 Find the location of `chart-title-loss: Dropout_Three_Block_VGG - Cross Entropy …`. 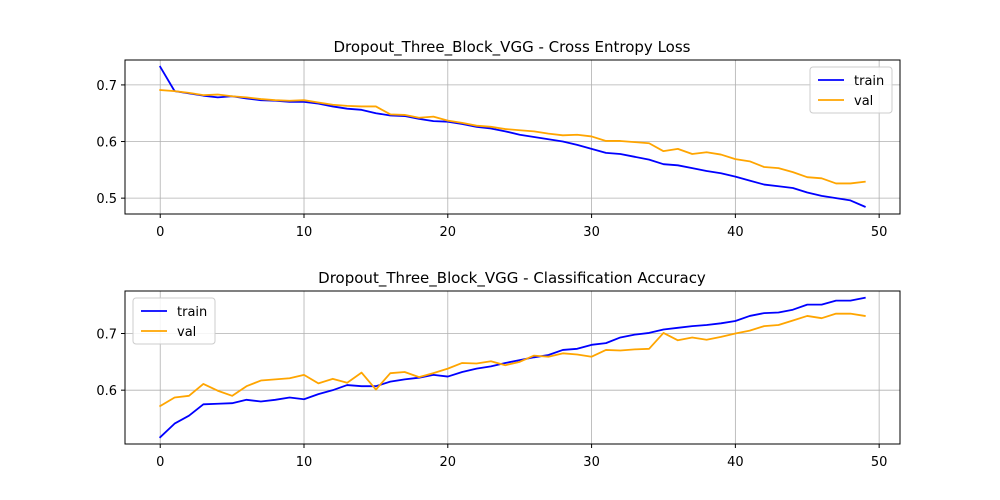

chart-title-loss: Dropout_Three_Block_VGG - Cross Entropy … is located at coordinates (512, 47).